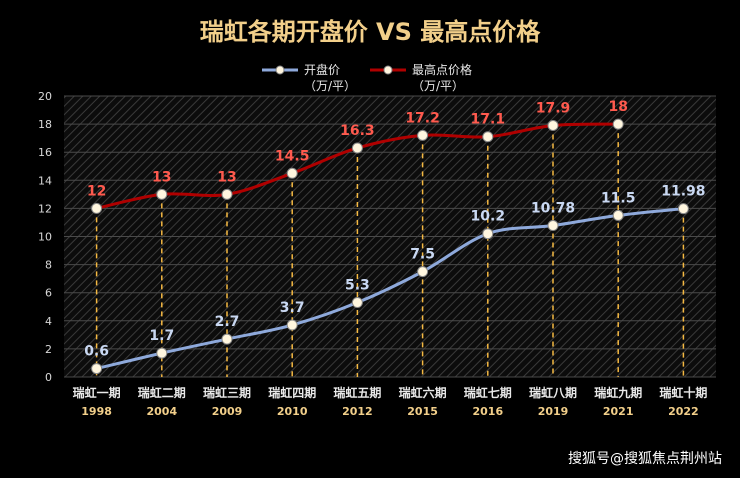 This screenshot has width=740, height=478. What do you see at coordinates (488, 392) in the screenshot?
I see `x-tick-label: 瑞虹七期` at bounding box center [488, 392].